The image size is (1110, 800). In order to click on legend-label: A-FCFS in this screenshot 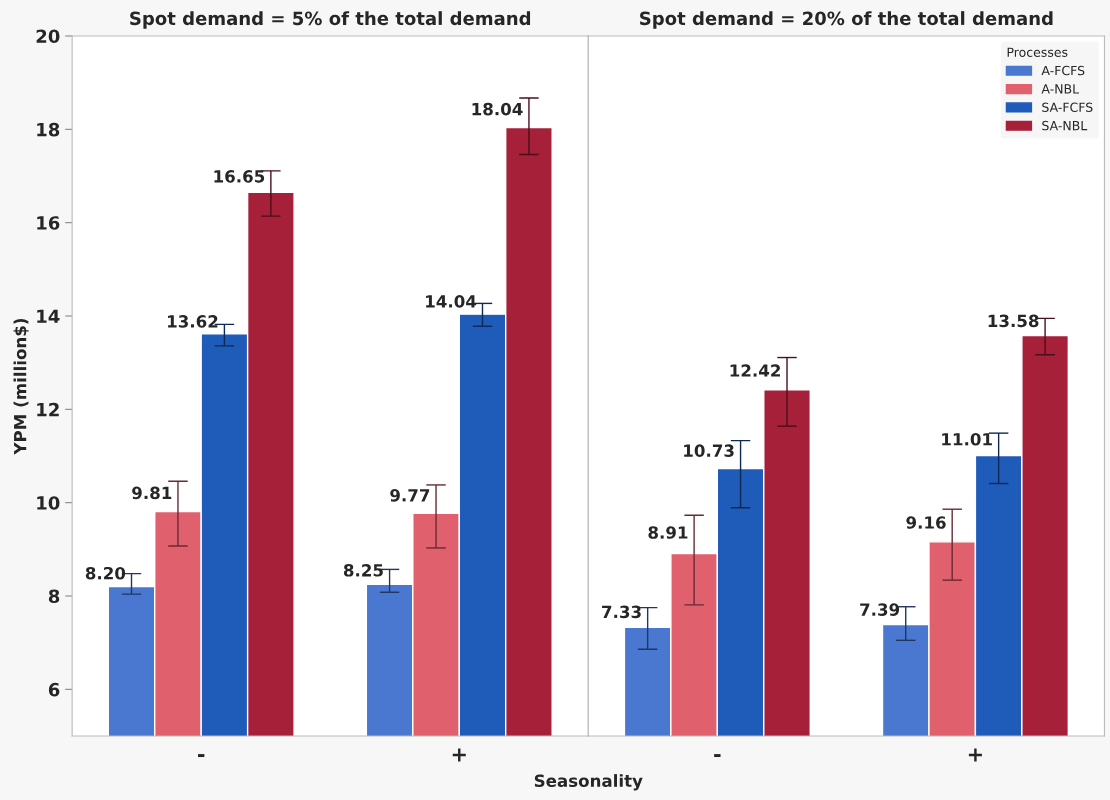, I will do `click(1063, 70)`.